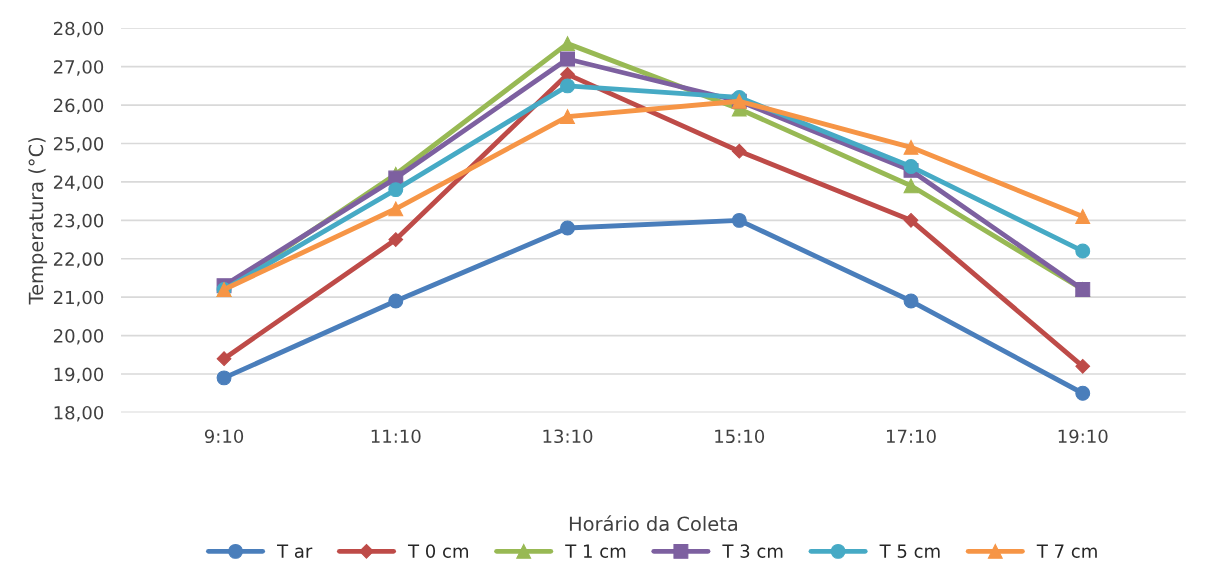  Describe the element at coordinates (78, 29) in the screenshot. I see `y-tick-label: 28,00` at that location.